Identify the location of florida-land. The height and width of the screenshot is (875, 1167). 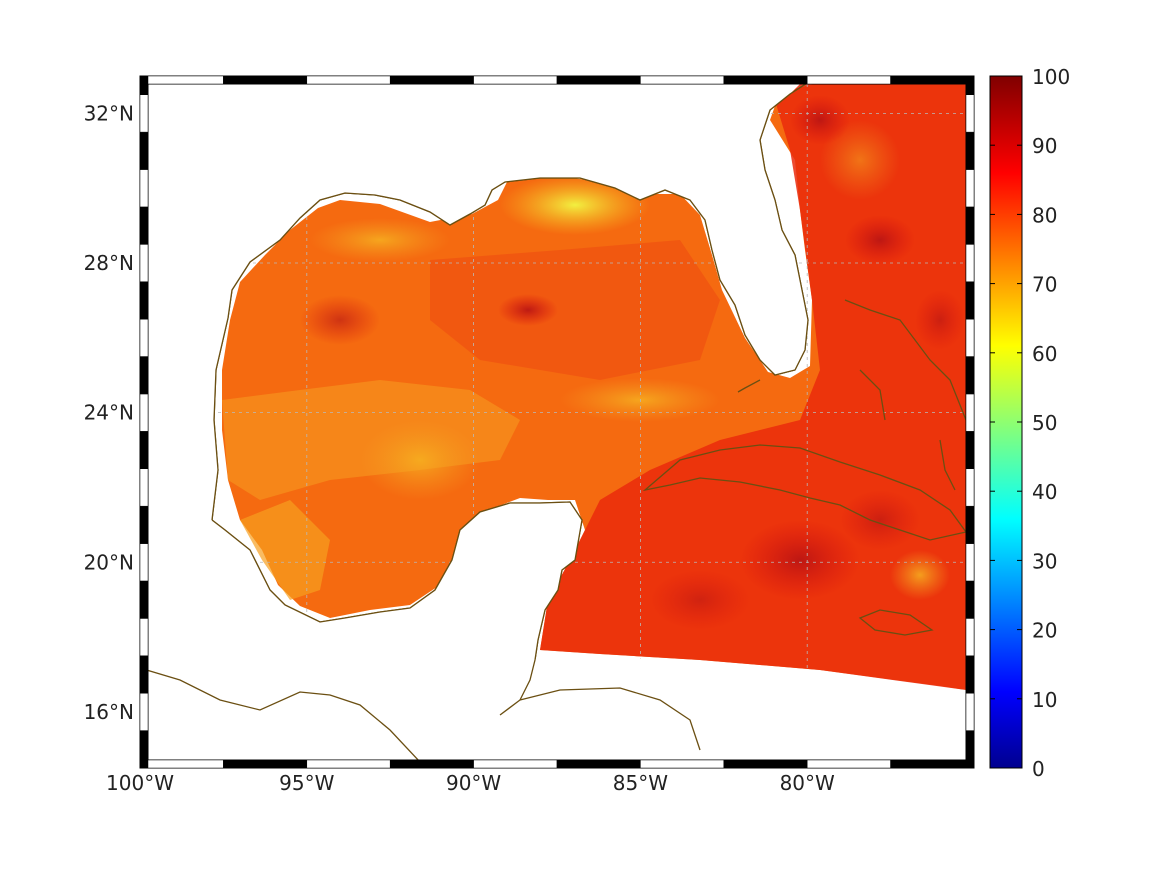
(724, 229).